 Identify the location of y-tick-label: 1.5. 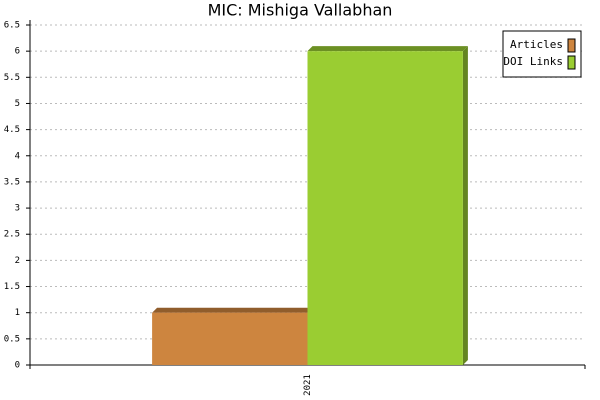
(12, 287).